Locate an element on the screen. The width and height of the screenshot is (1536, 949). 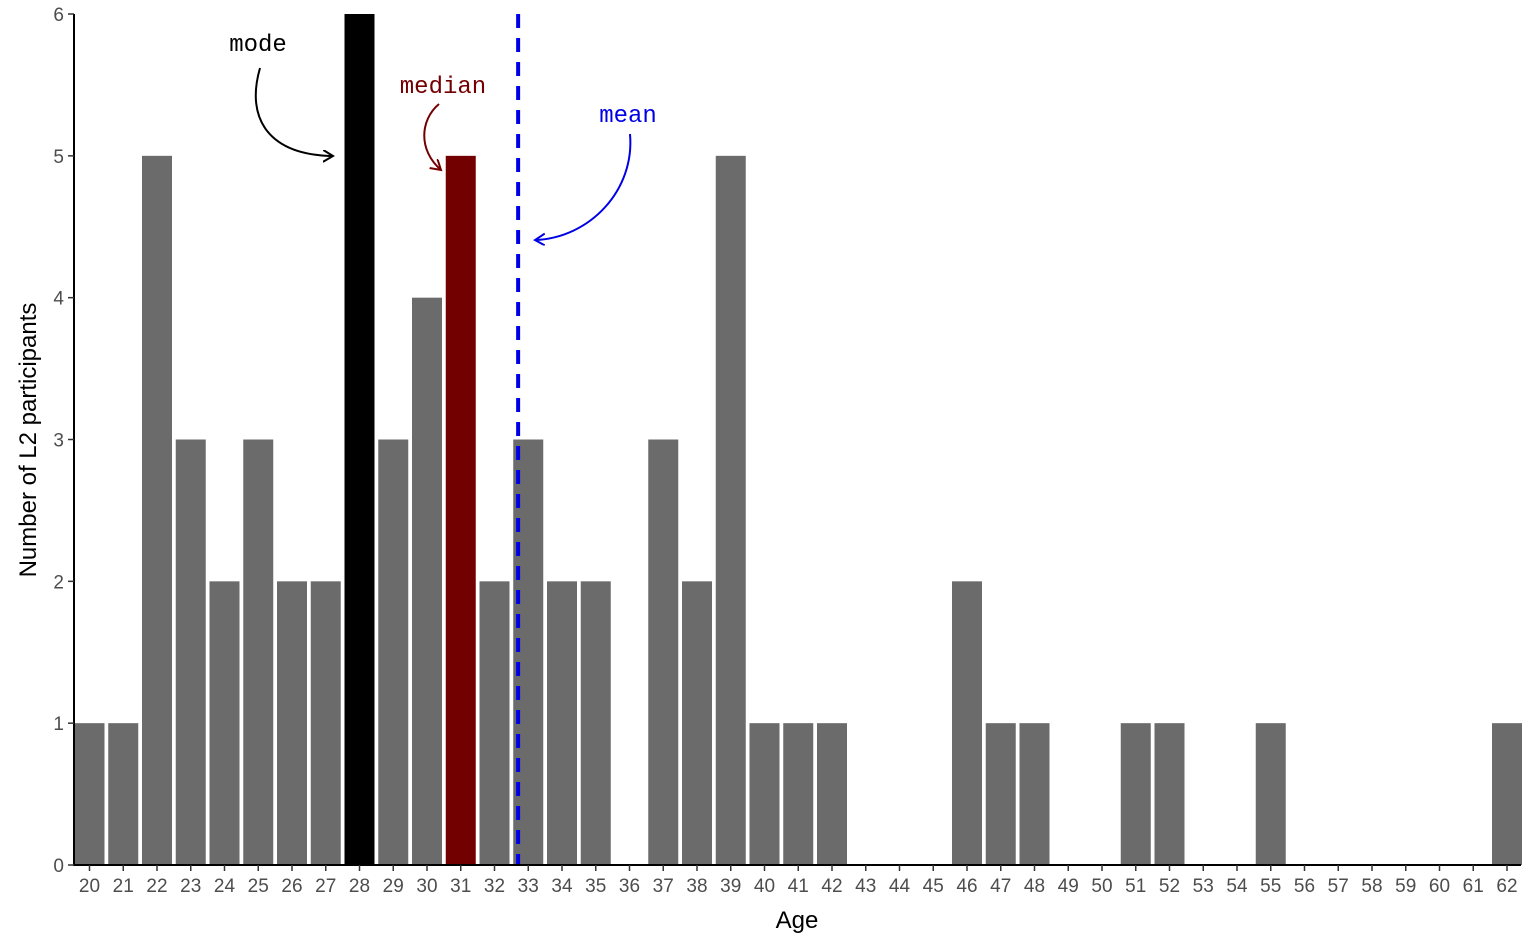
x-tick-label: 46 is located at coordinates (966, 886).